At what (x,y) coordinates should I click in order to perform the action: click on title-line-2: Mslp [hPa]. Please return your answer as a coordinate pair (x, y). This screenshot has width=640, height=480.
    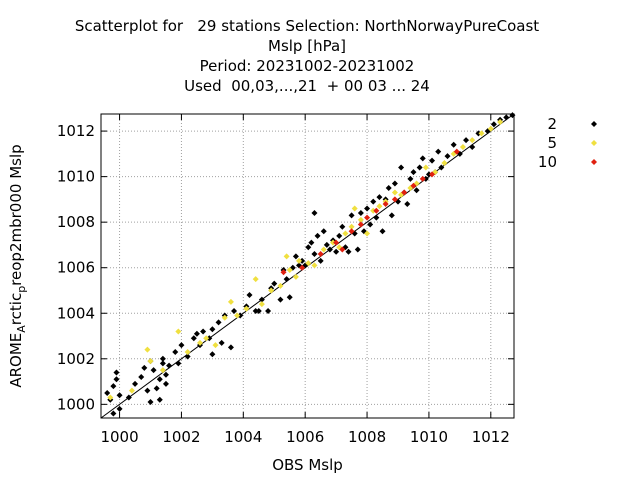
    Looking at the image, I should click on (307, 46).